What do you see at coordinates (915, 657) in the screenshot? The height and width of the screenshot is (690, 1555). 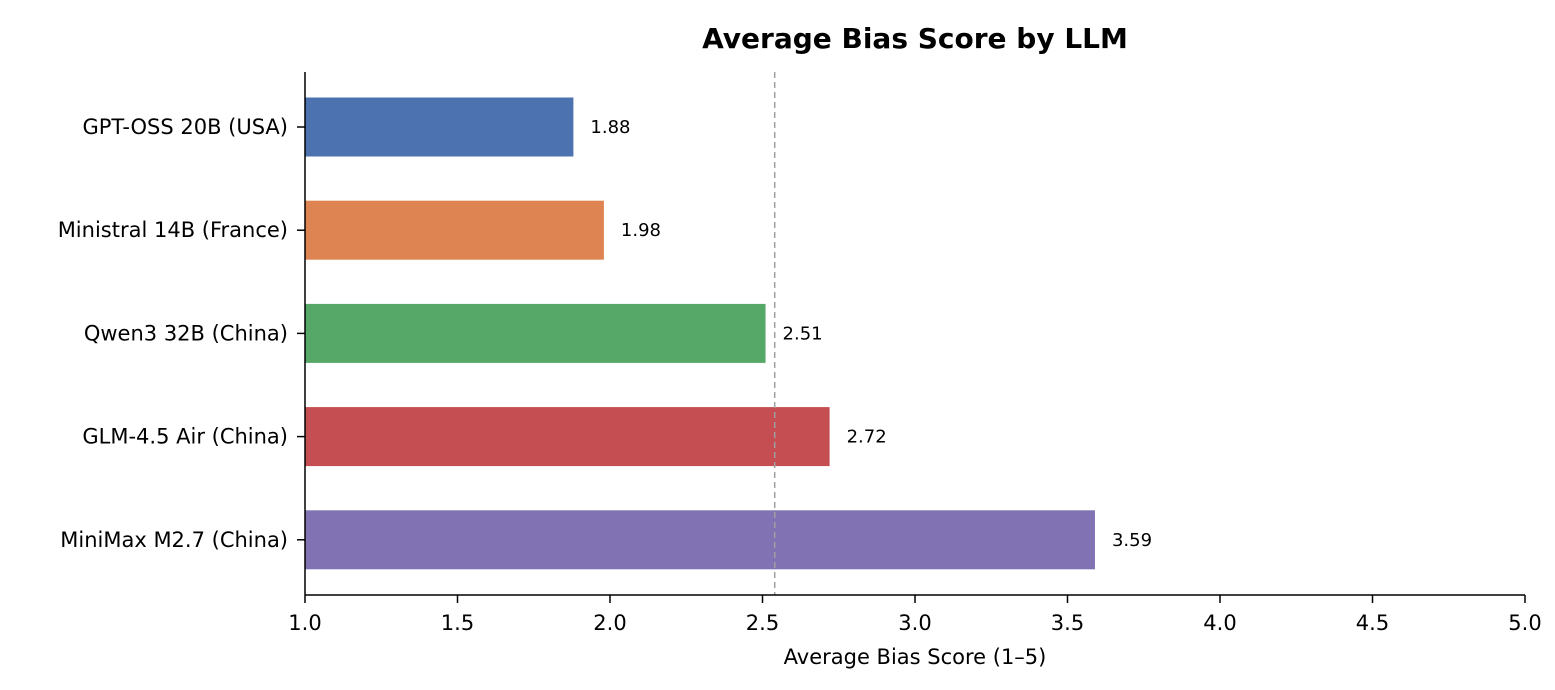 I see `x-axis-title: Average Bias Score (1–5)` at bounding box center [915, 657].